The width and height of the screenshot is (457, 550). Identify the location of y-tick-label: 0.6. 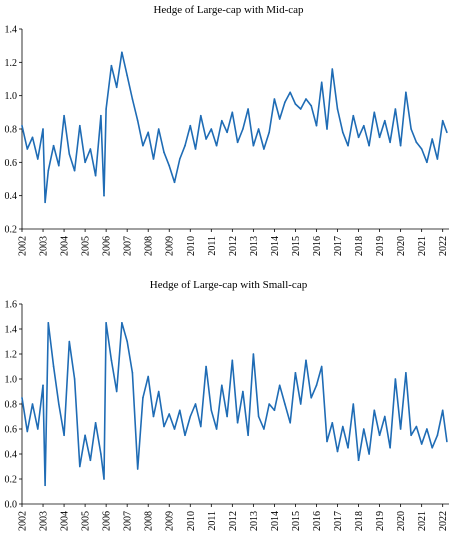
(11, 430).